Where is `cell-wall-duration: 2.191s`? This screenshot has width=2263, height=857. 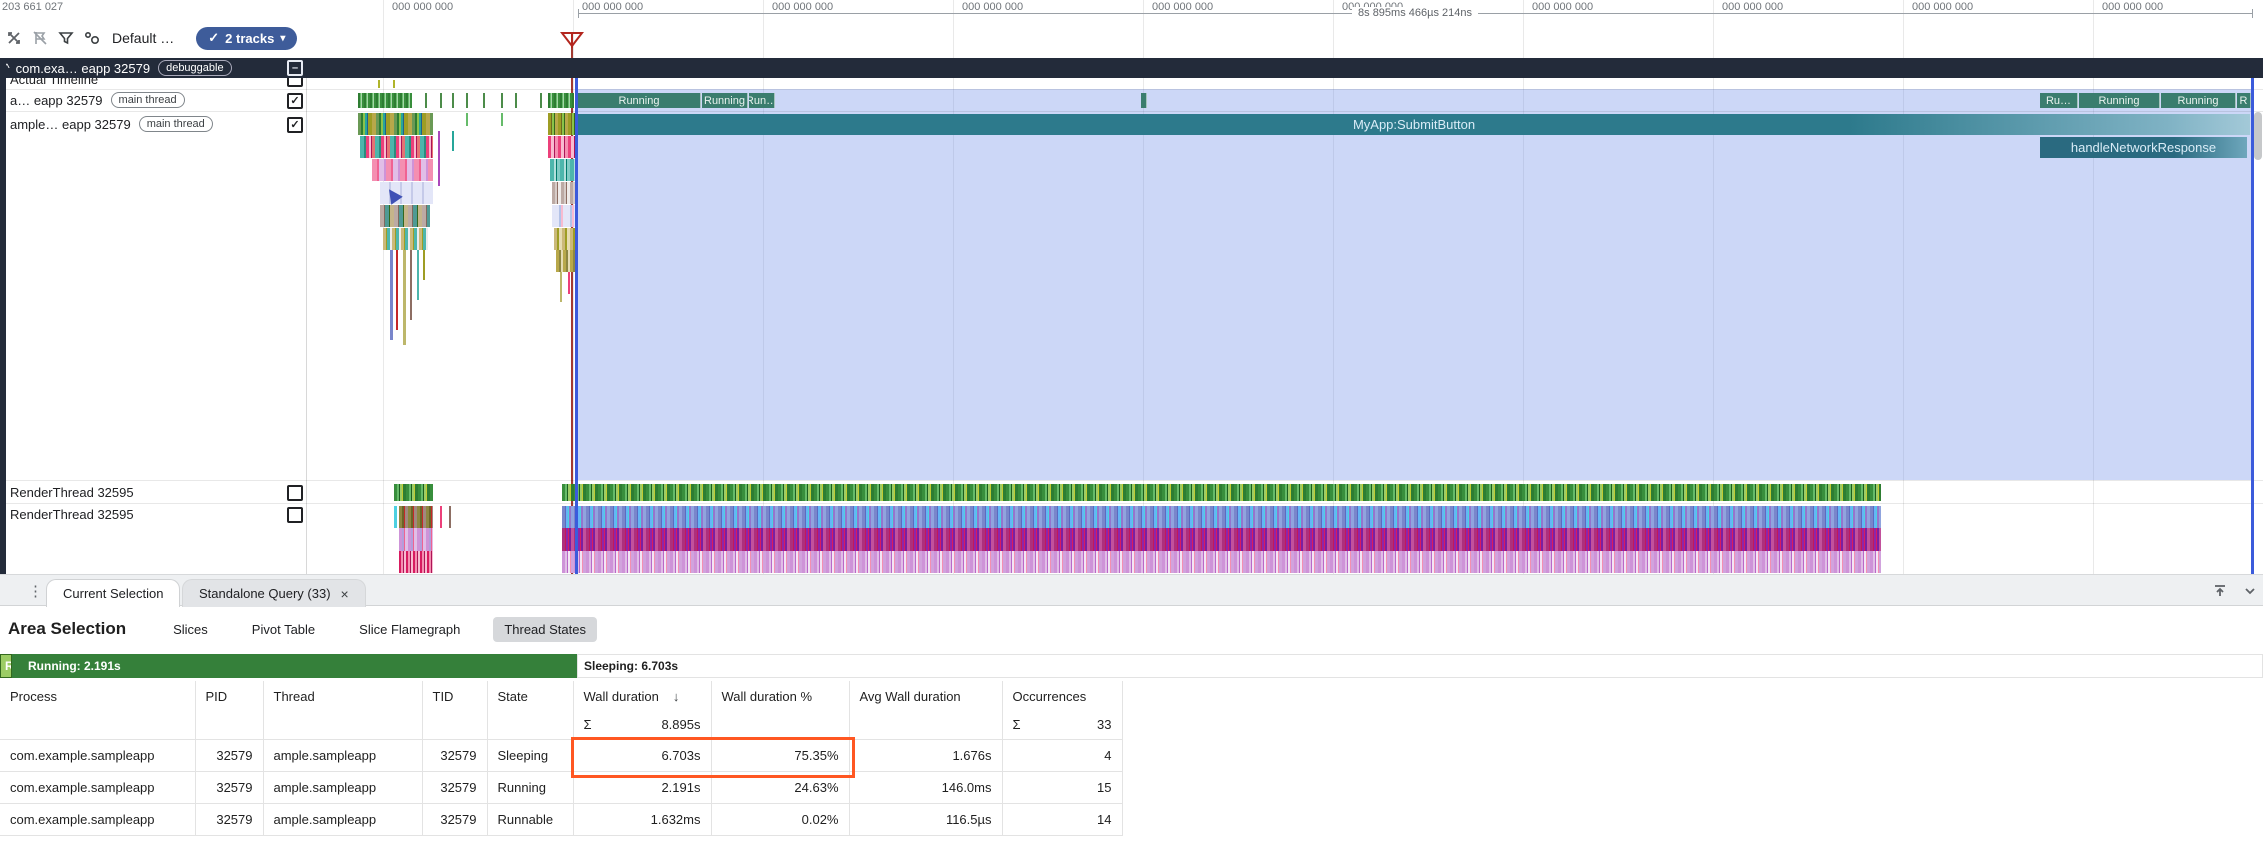 cell-wall-duration: 2.191s is located at coordinates (642, 786).